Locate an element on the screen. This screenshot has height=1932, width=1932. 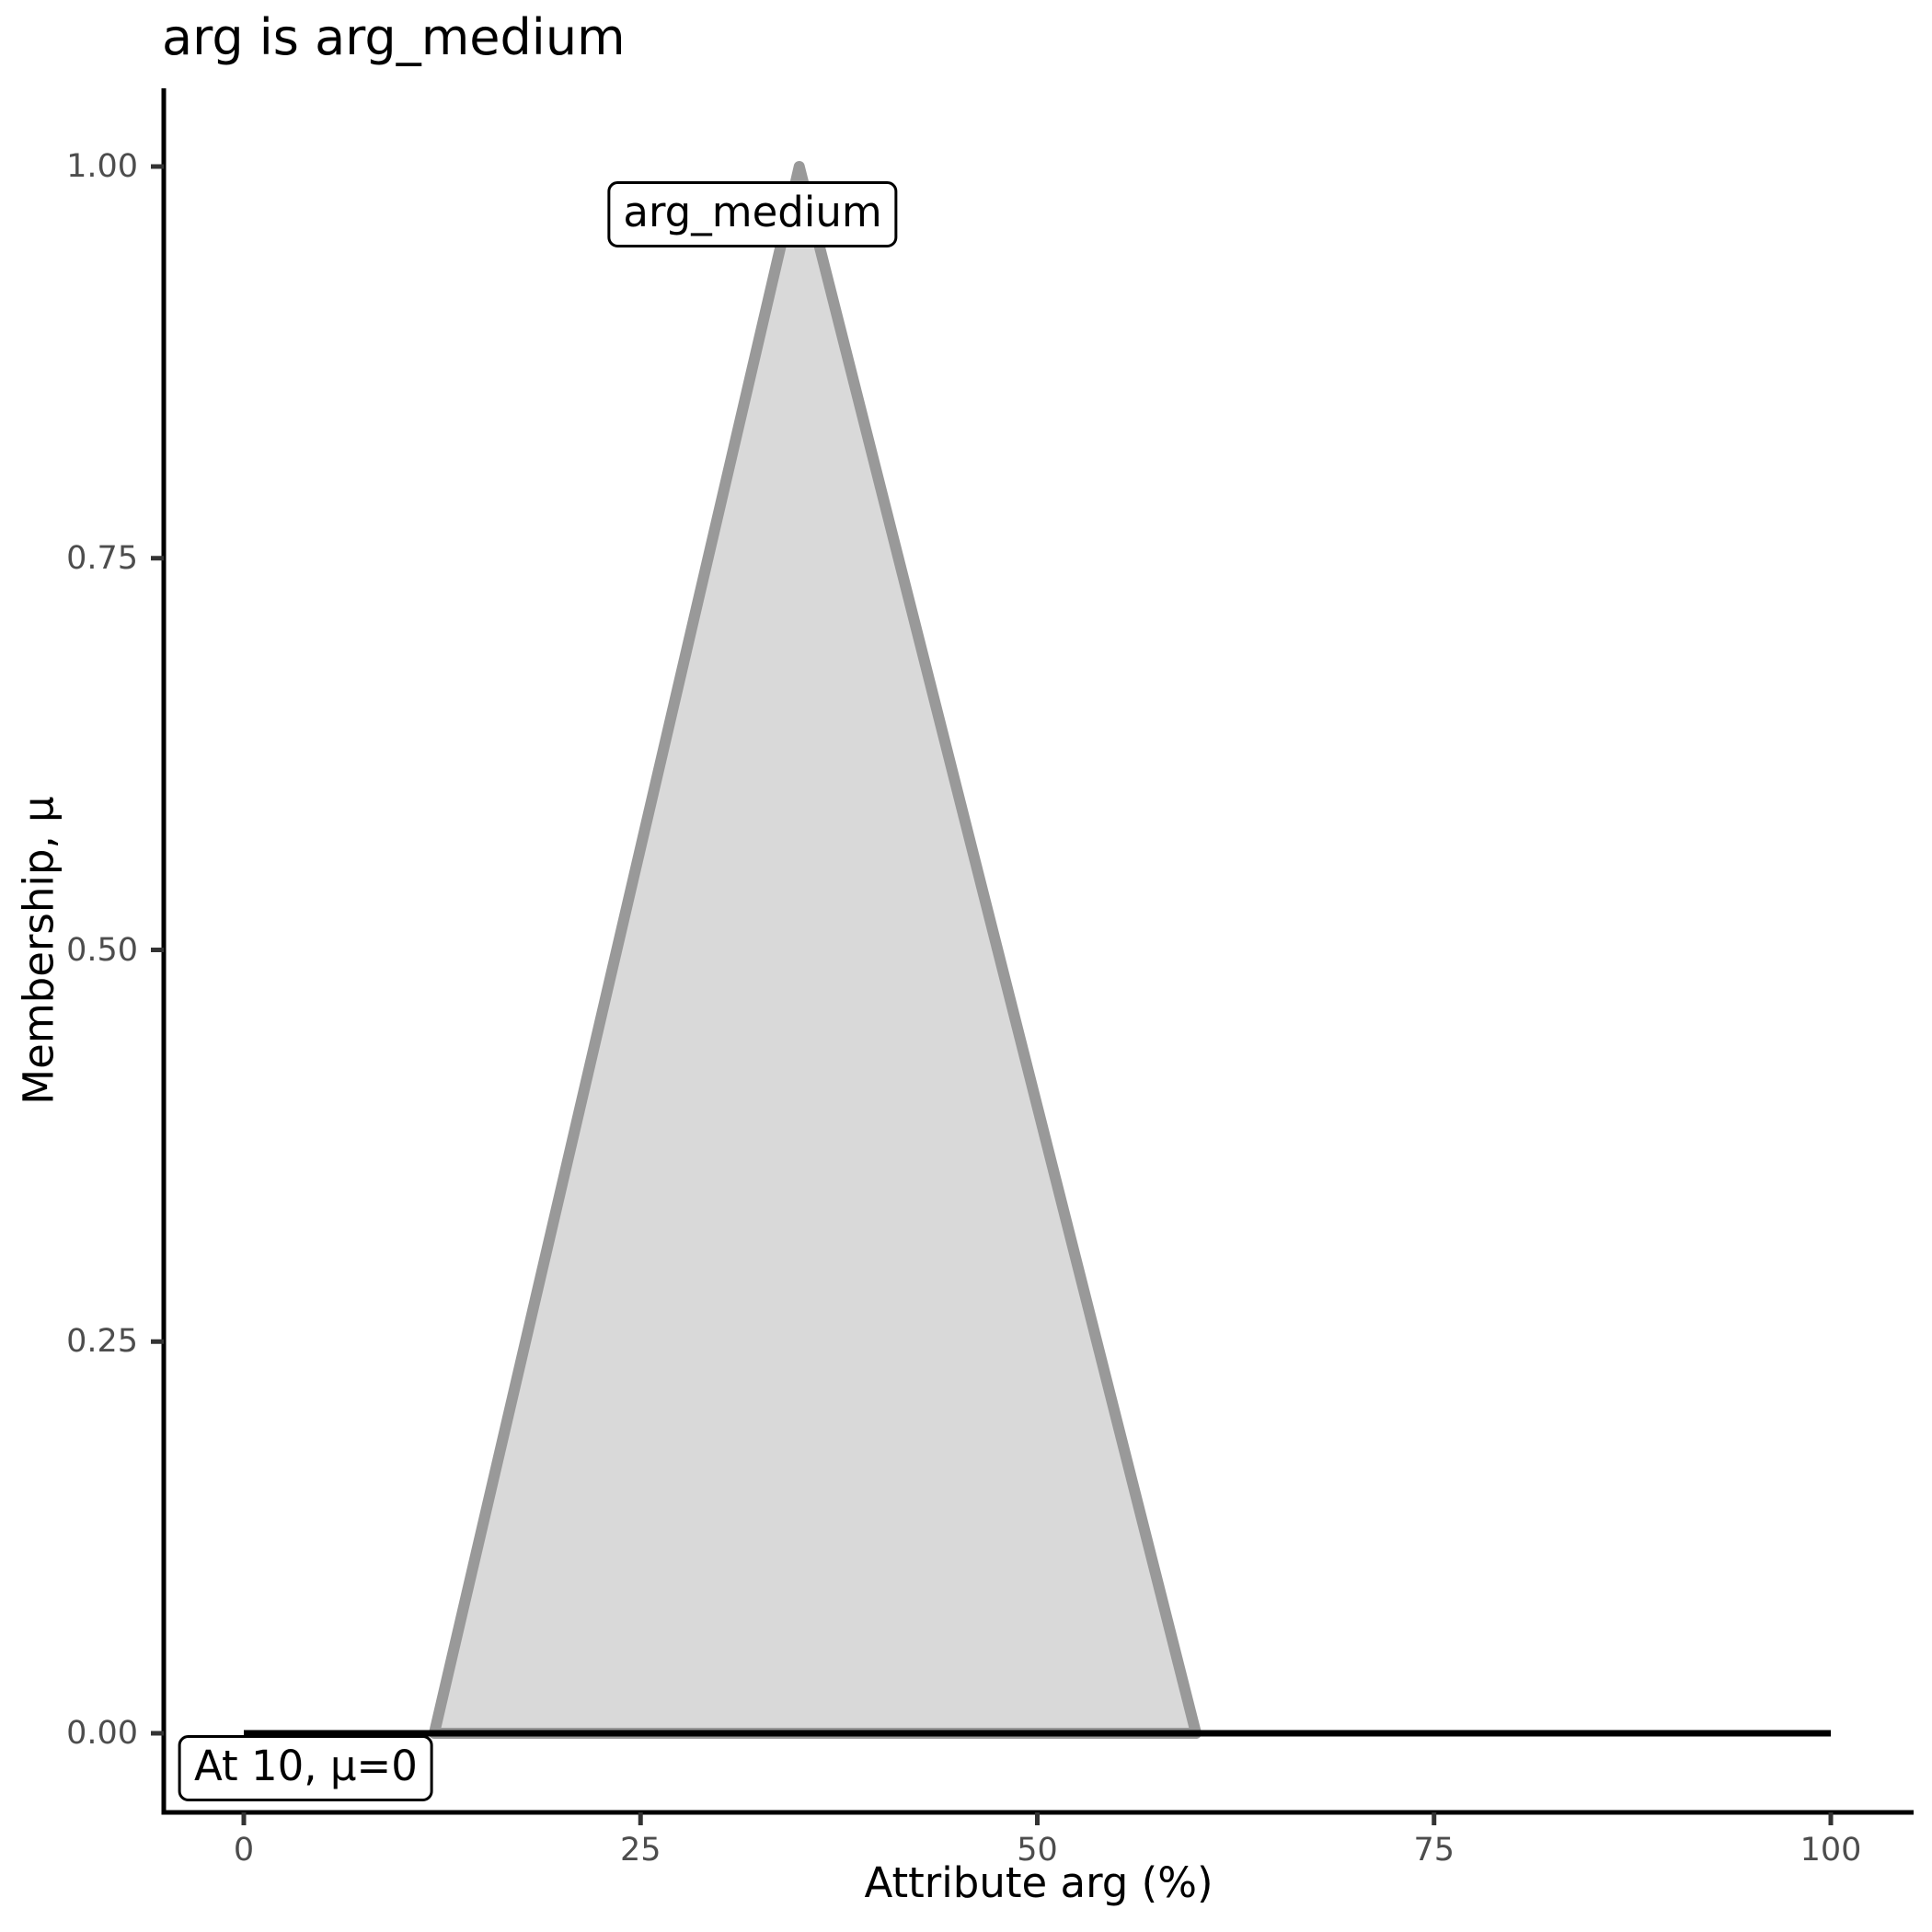
y-tick-label: 0.50 is located at coordinates (102, 950).